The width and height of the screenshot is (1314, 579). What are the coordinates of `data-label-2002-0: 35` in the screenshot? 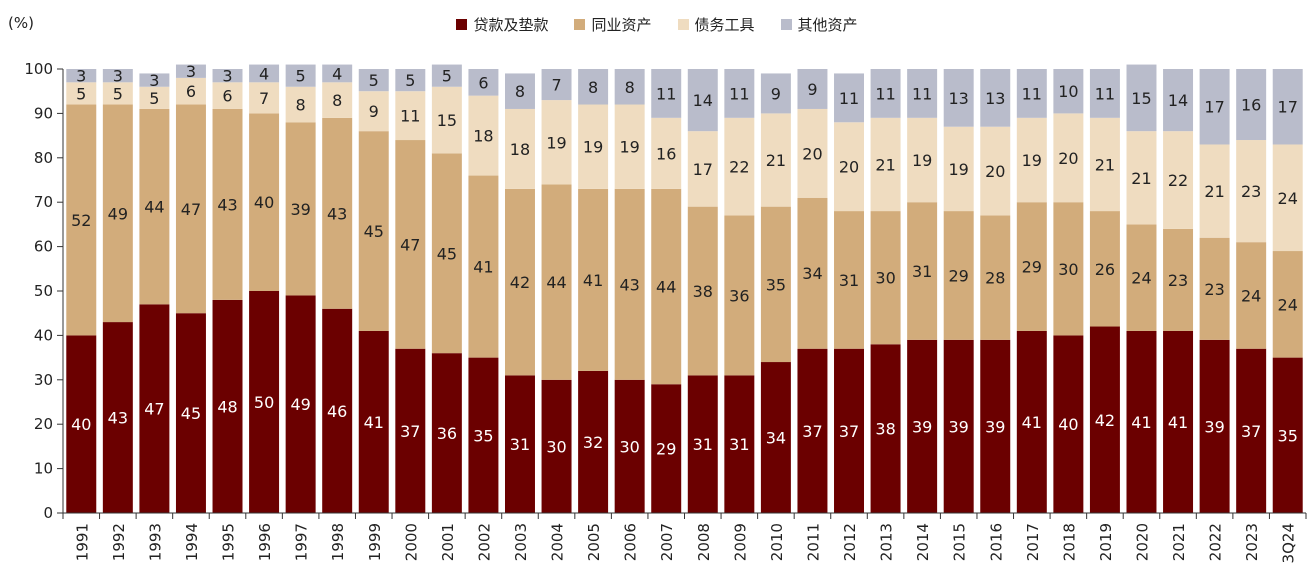 It's located at (483, 435).